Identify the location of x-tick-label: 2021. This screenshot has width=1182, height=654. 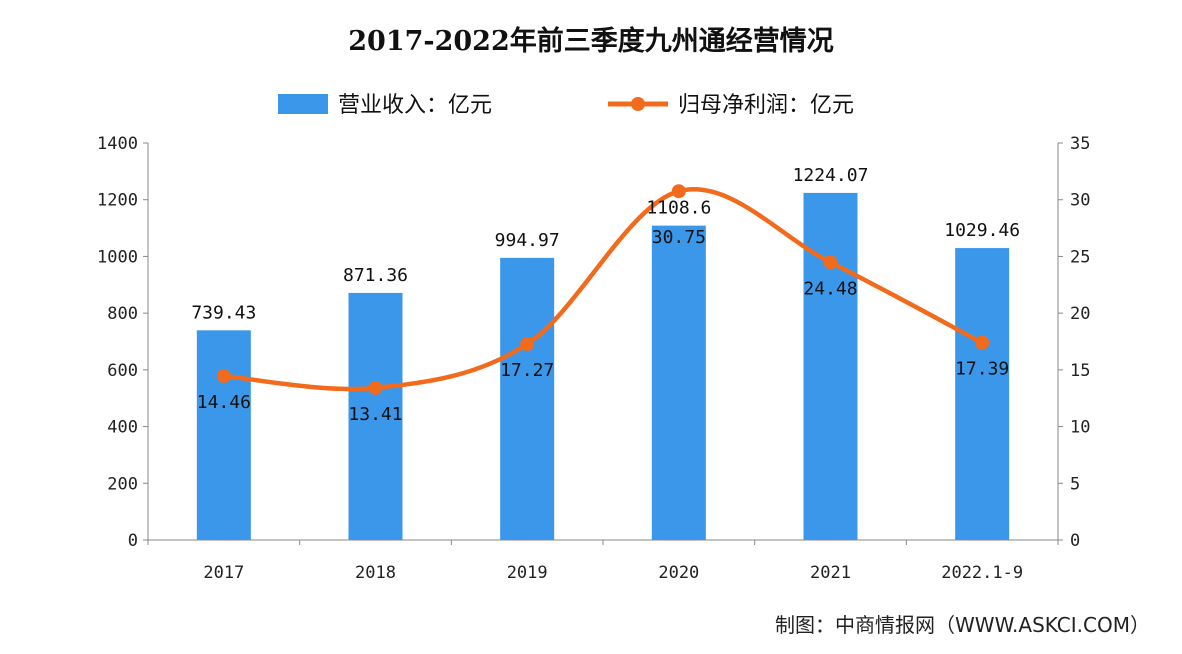
(830, 573).